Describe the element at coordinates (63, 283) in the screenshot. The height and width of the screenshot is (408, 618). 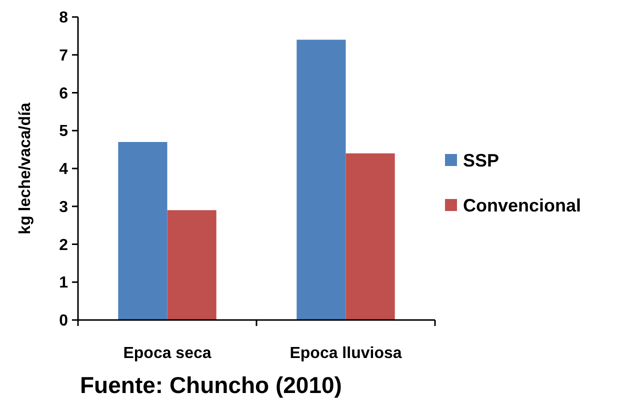
I see `y-tick-label: 1` at that location.